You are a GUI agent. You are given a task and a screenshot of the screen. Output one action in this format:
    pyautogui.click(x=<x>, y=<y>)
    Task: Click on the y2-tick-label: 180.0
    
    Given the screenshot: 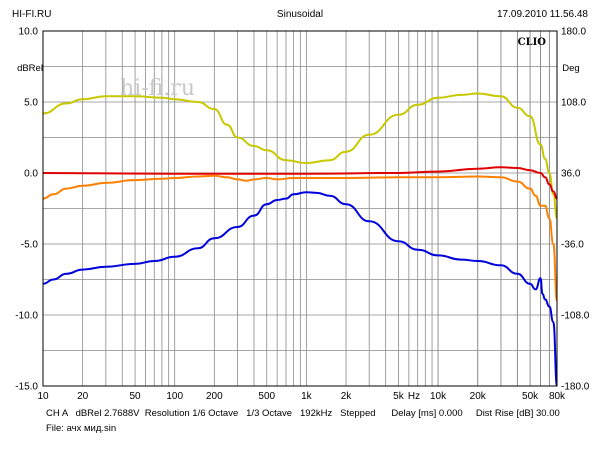 What is the action you would take?
    pyautogui.click(x=573, y=32)
    